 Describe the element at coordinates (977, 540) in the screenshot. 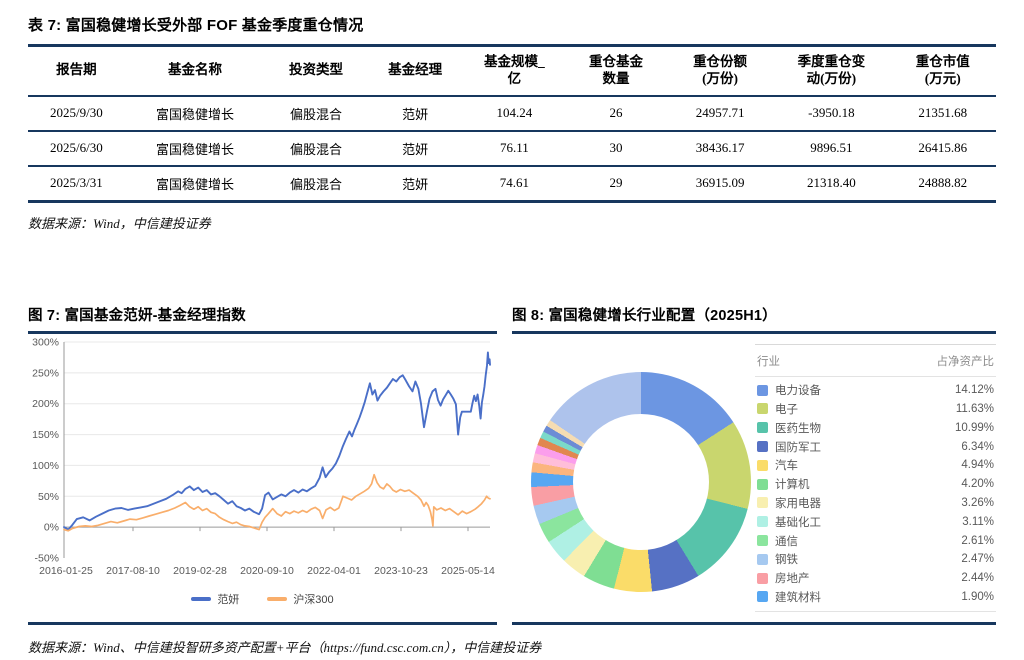

I see `industry-value: 2.61%` at that location.